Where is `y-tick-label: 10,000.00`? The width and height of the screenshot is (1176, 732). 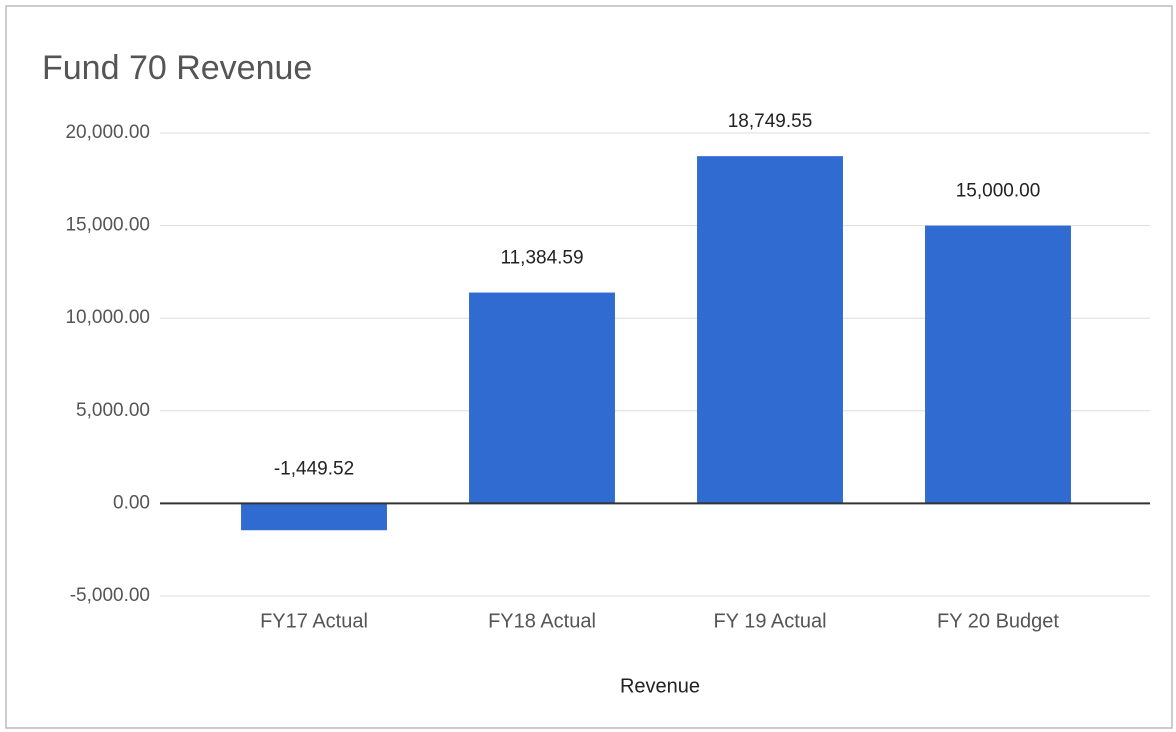 y-tick-label: 10,000.00 is located at coordinates (107, 317).